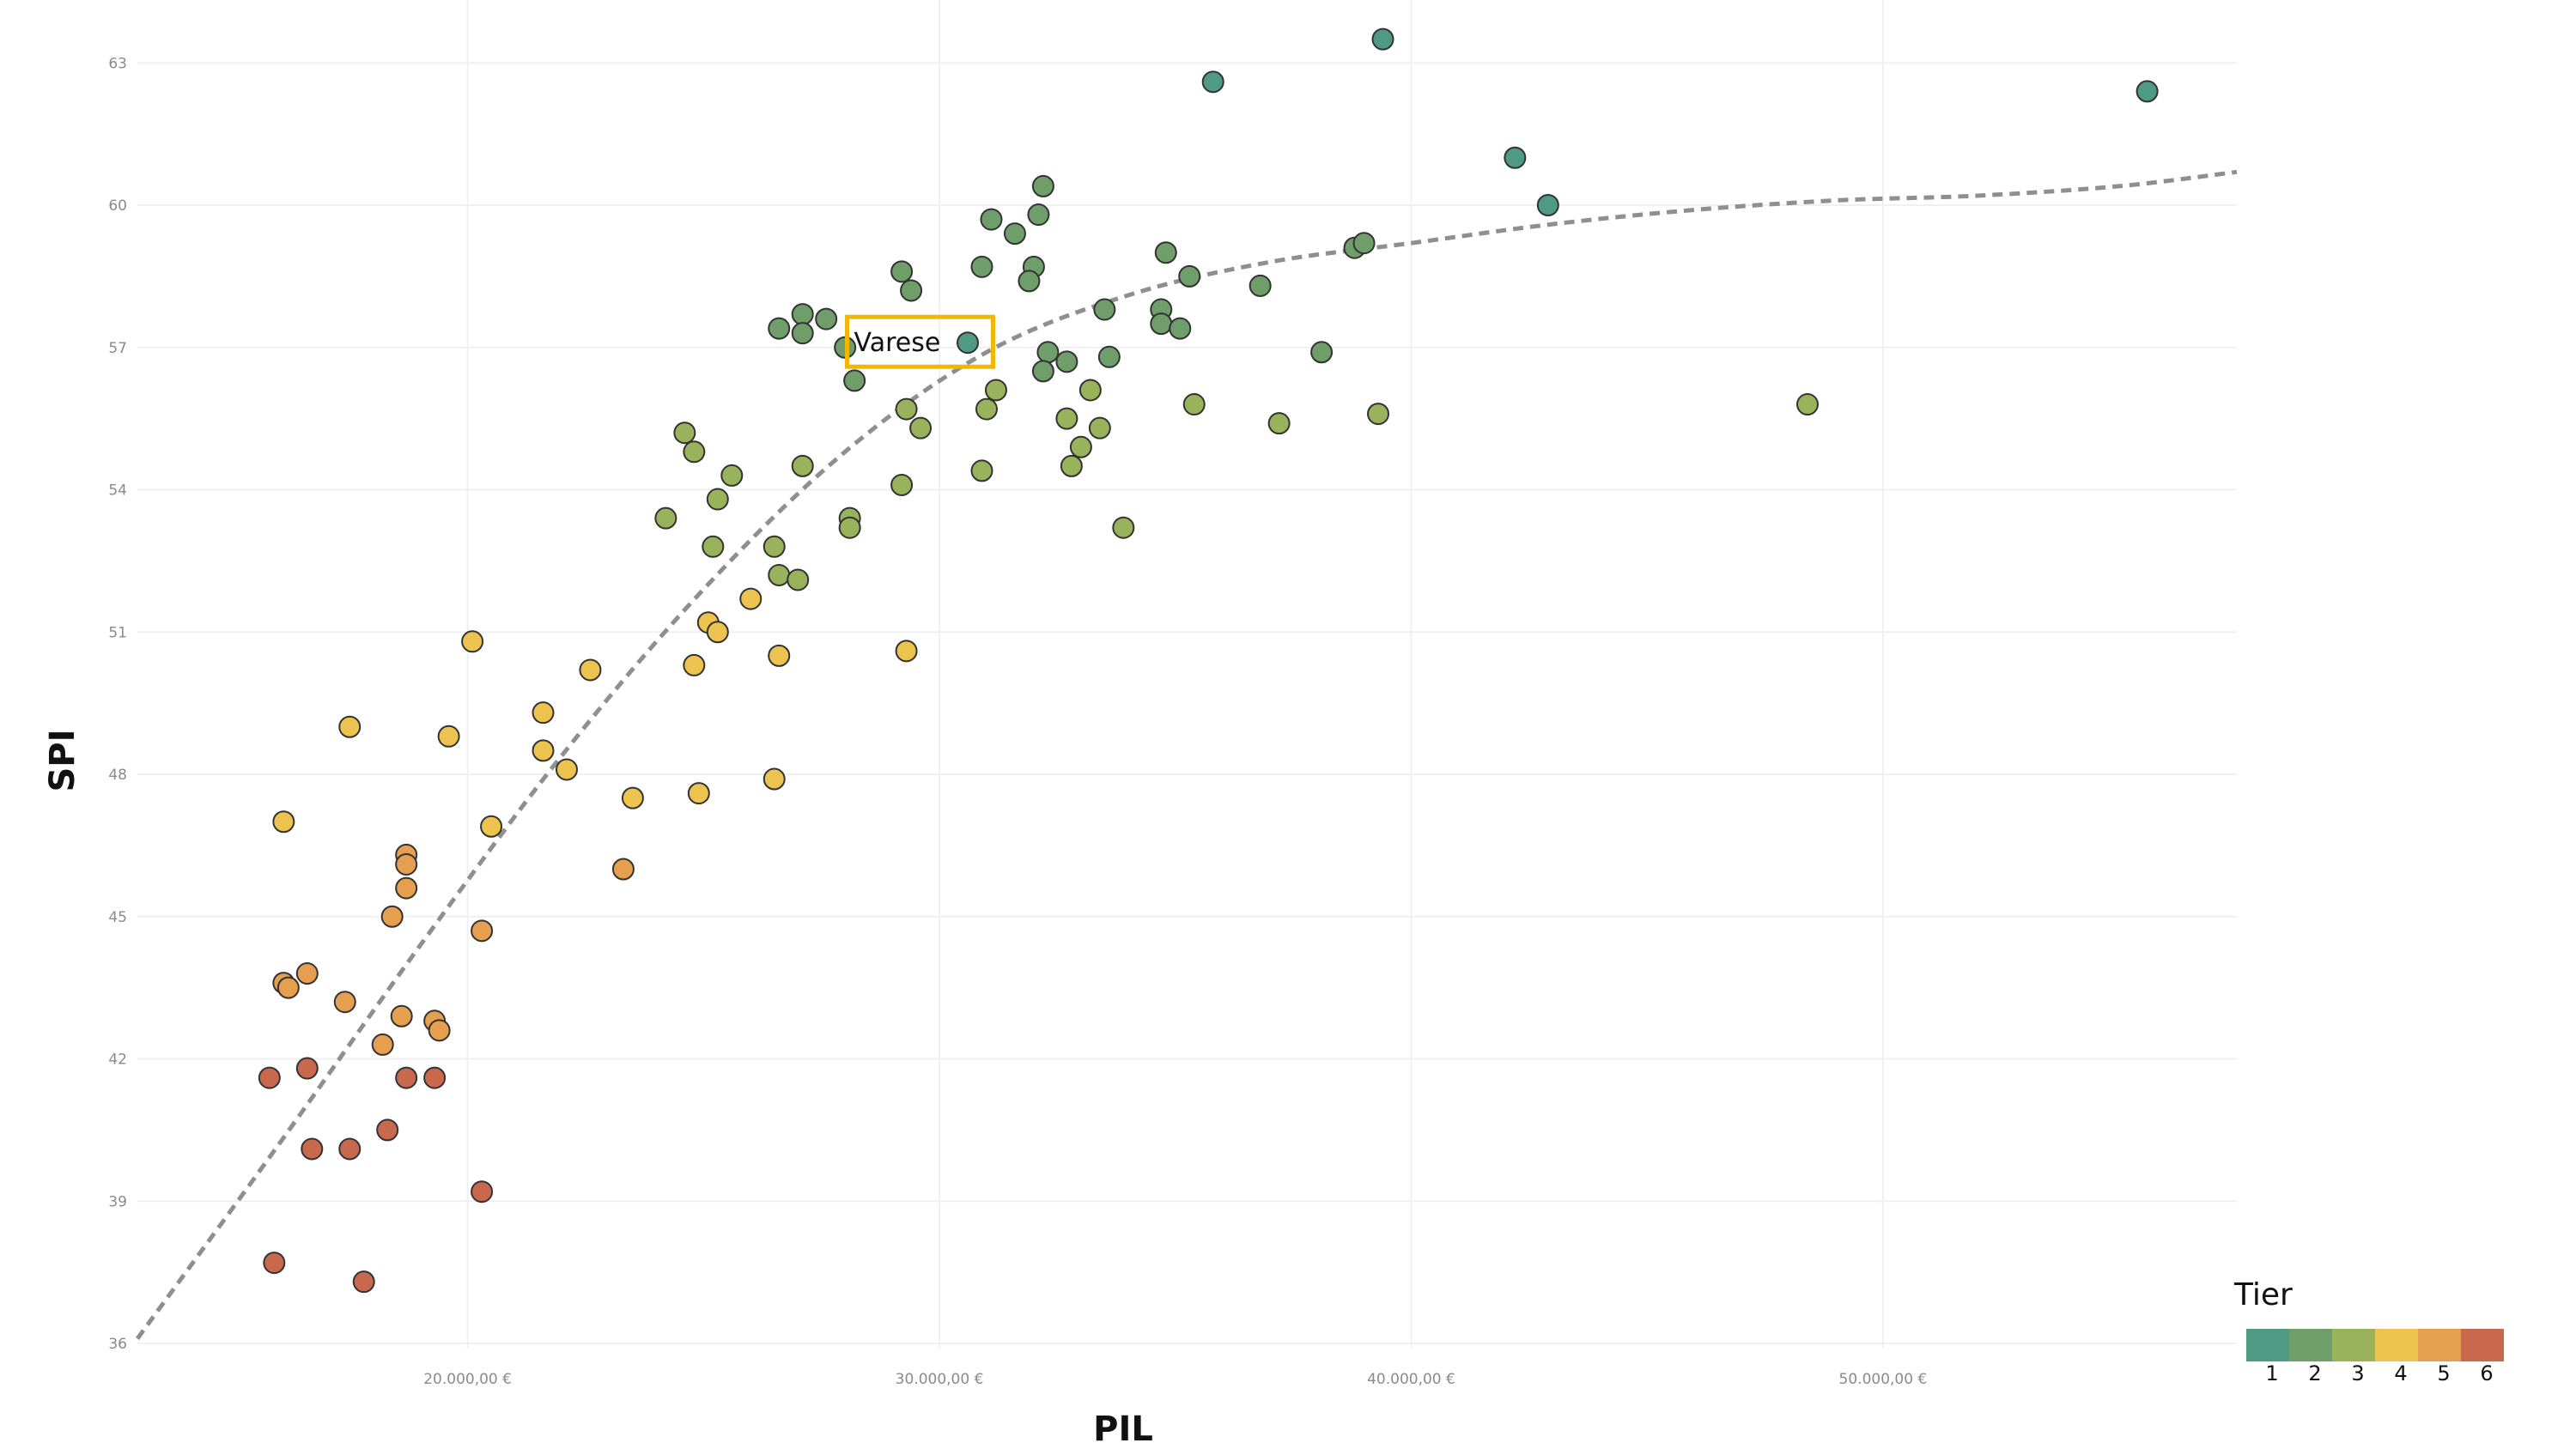  Describe the element at coordinates (2272, 1373) in the screenshot. I see `legend-label: 1` at that location.